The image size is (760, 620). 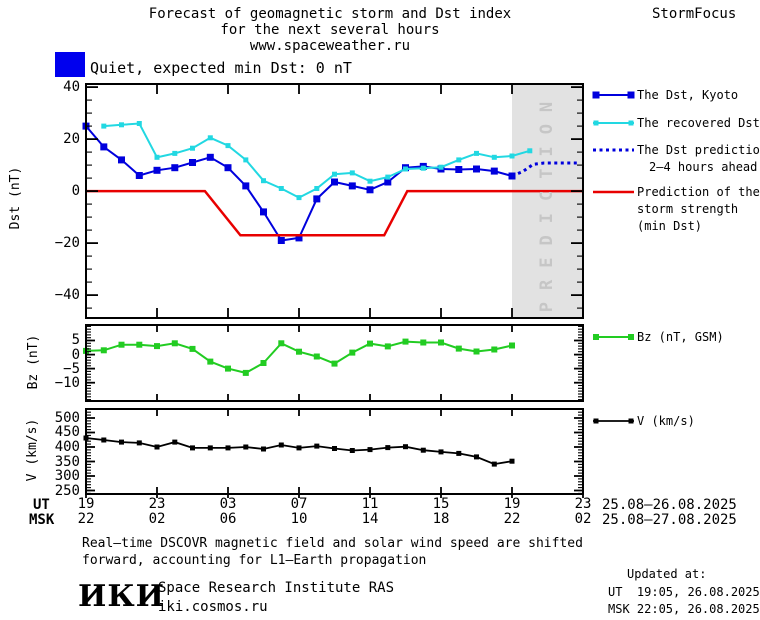 What do you see at coordinates (75, 191) in the screenshot?
I see `y-tick-label: 0` at bounding box center [75, 191].